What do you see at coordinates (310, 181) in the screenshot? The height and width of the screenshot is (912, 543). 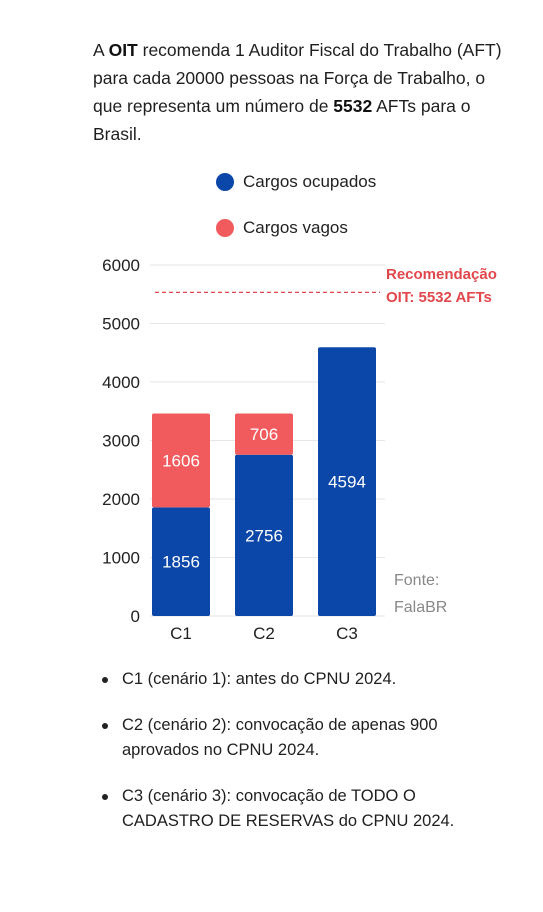 I see `legend-label-ocupados: Cargos ocupados` at bounding box center [310, 181].